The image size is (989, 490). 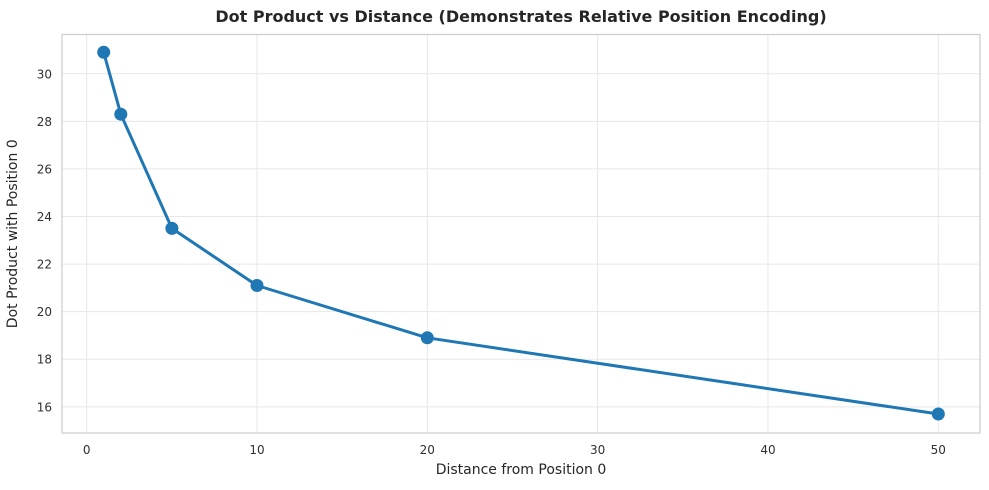 What do you see at coordinates (44, 240) in the screenshot?
I see `y-axis-tick-labels: 16 18 20 22 24 26 28 30` at bounding box center [44, 240].